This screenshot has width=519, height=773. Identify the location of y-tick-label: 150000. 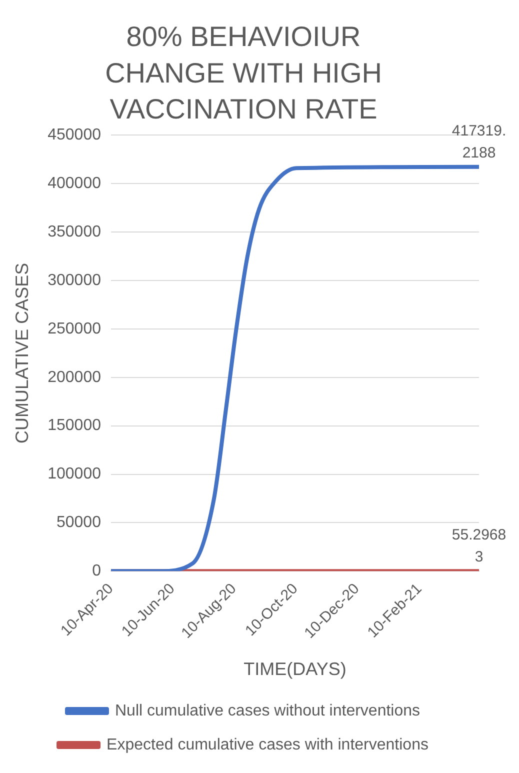
(75, 425).